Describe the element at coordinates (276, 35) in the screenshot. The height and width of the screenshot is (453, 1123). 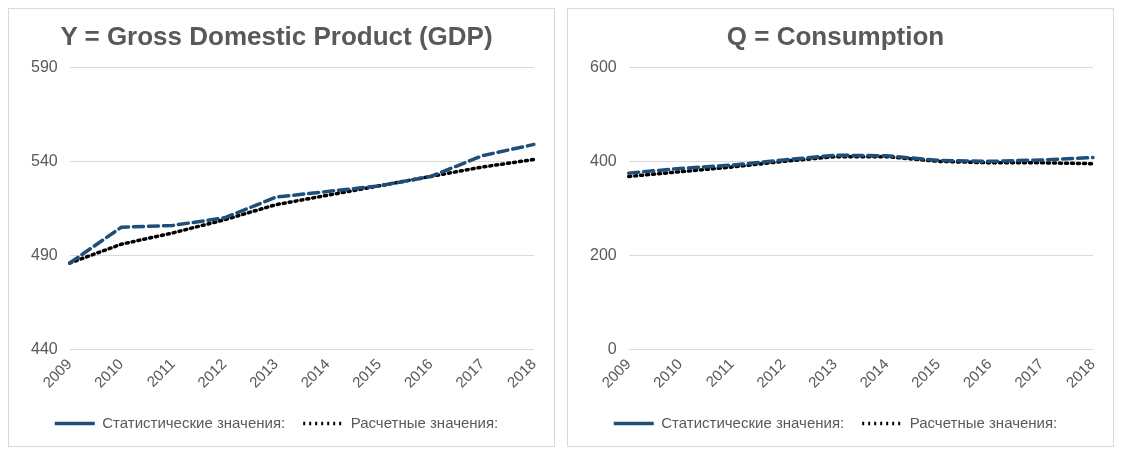
I see `chart-title: Y = Gross Domestic Product (GDP)` at that location.